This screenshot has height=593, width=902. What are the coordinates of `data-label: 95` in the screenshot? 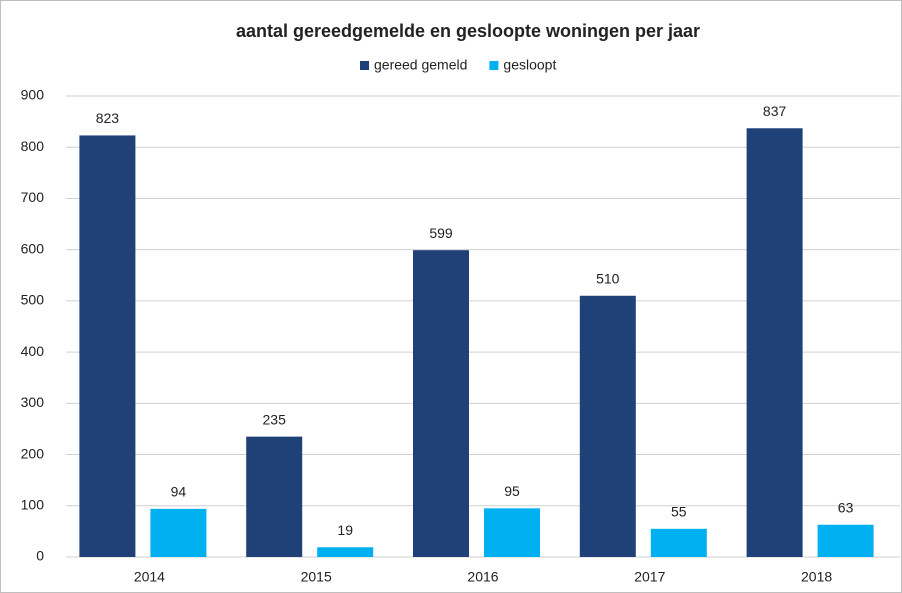 It's located at (512, 491).